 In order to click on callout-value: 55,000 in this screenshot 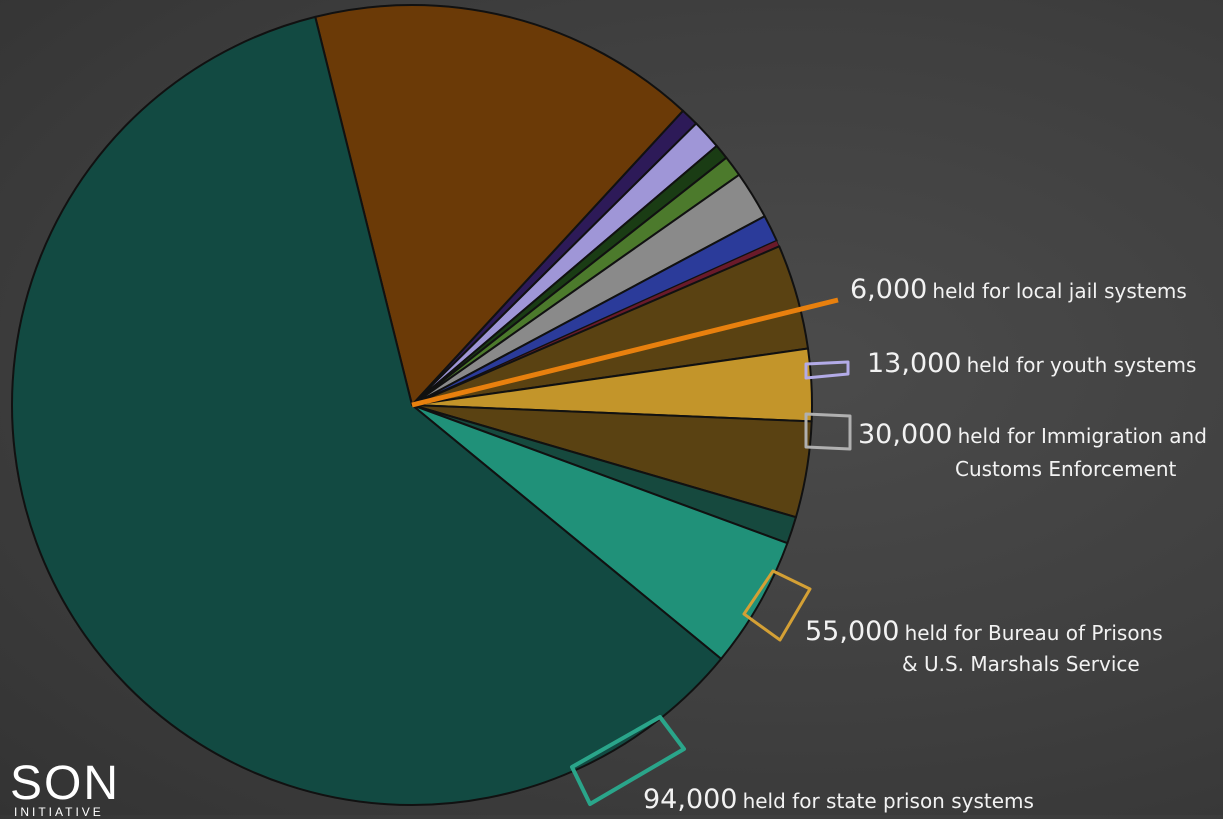, I will do `click(852, 631)`.